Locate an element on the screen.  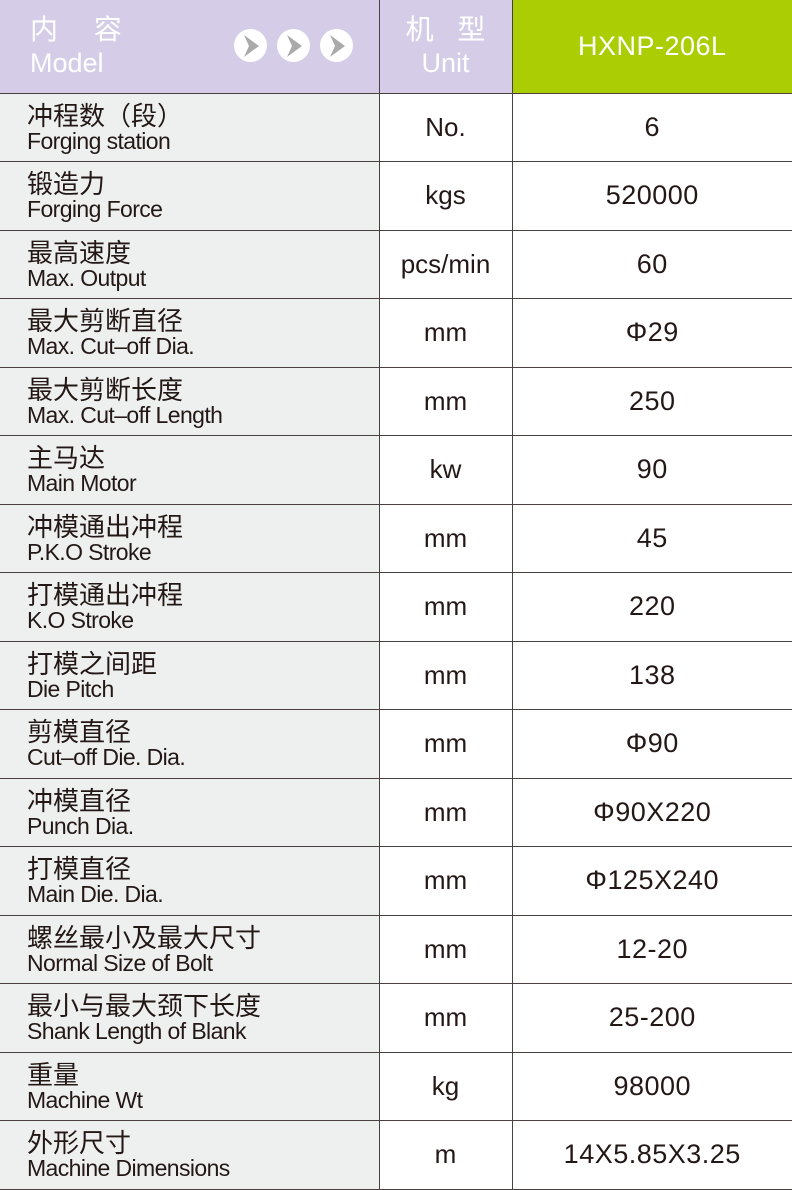
spec-name-cn: 最大剪断直径 is located at coordinates (105, 321).